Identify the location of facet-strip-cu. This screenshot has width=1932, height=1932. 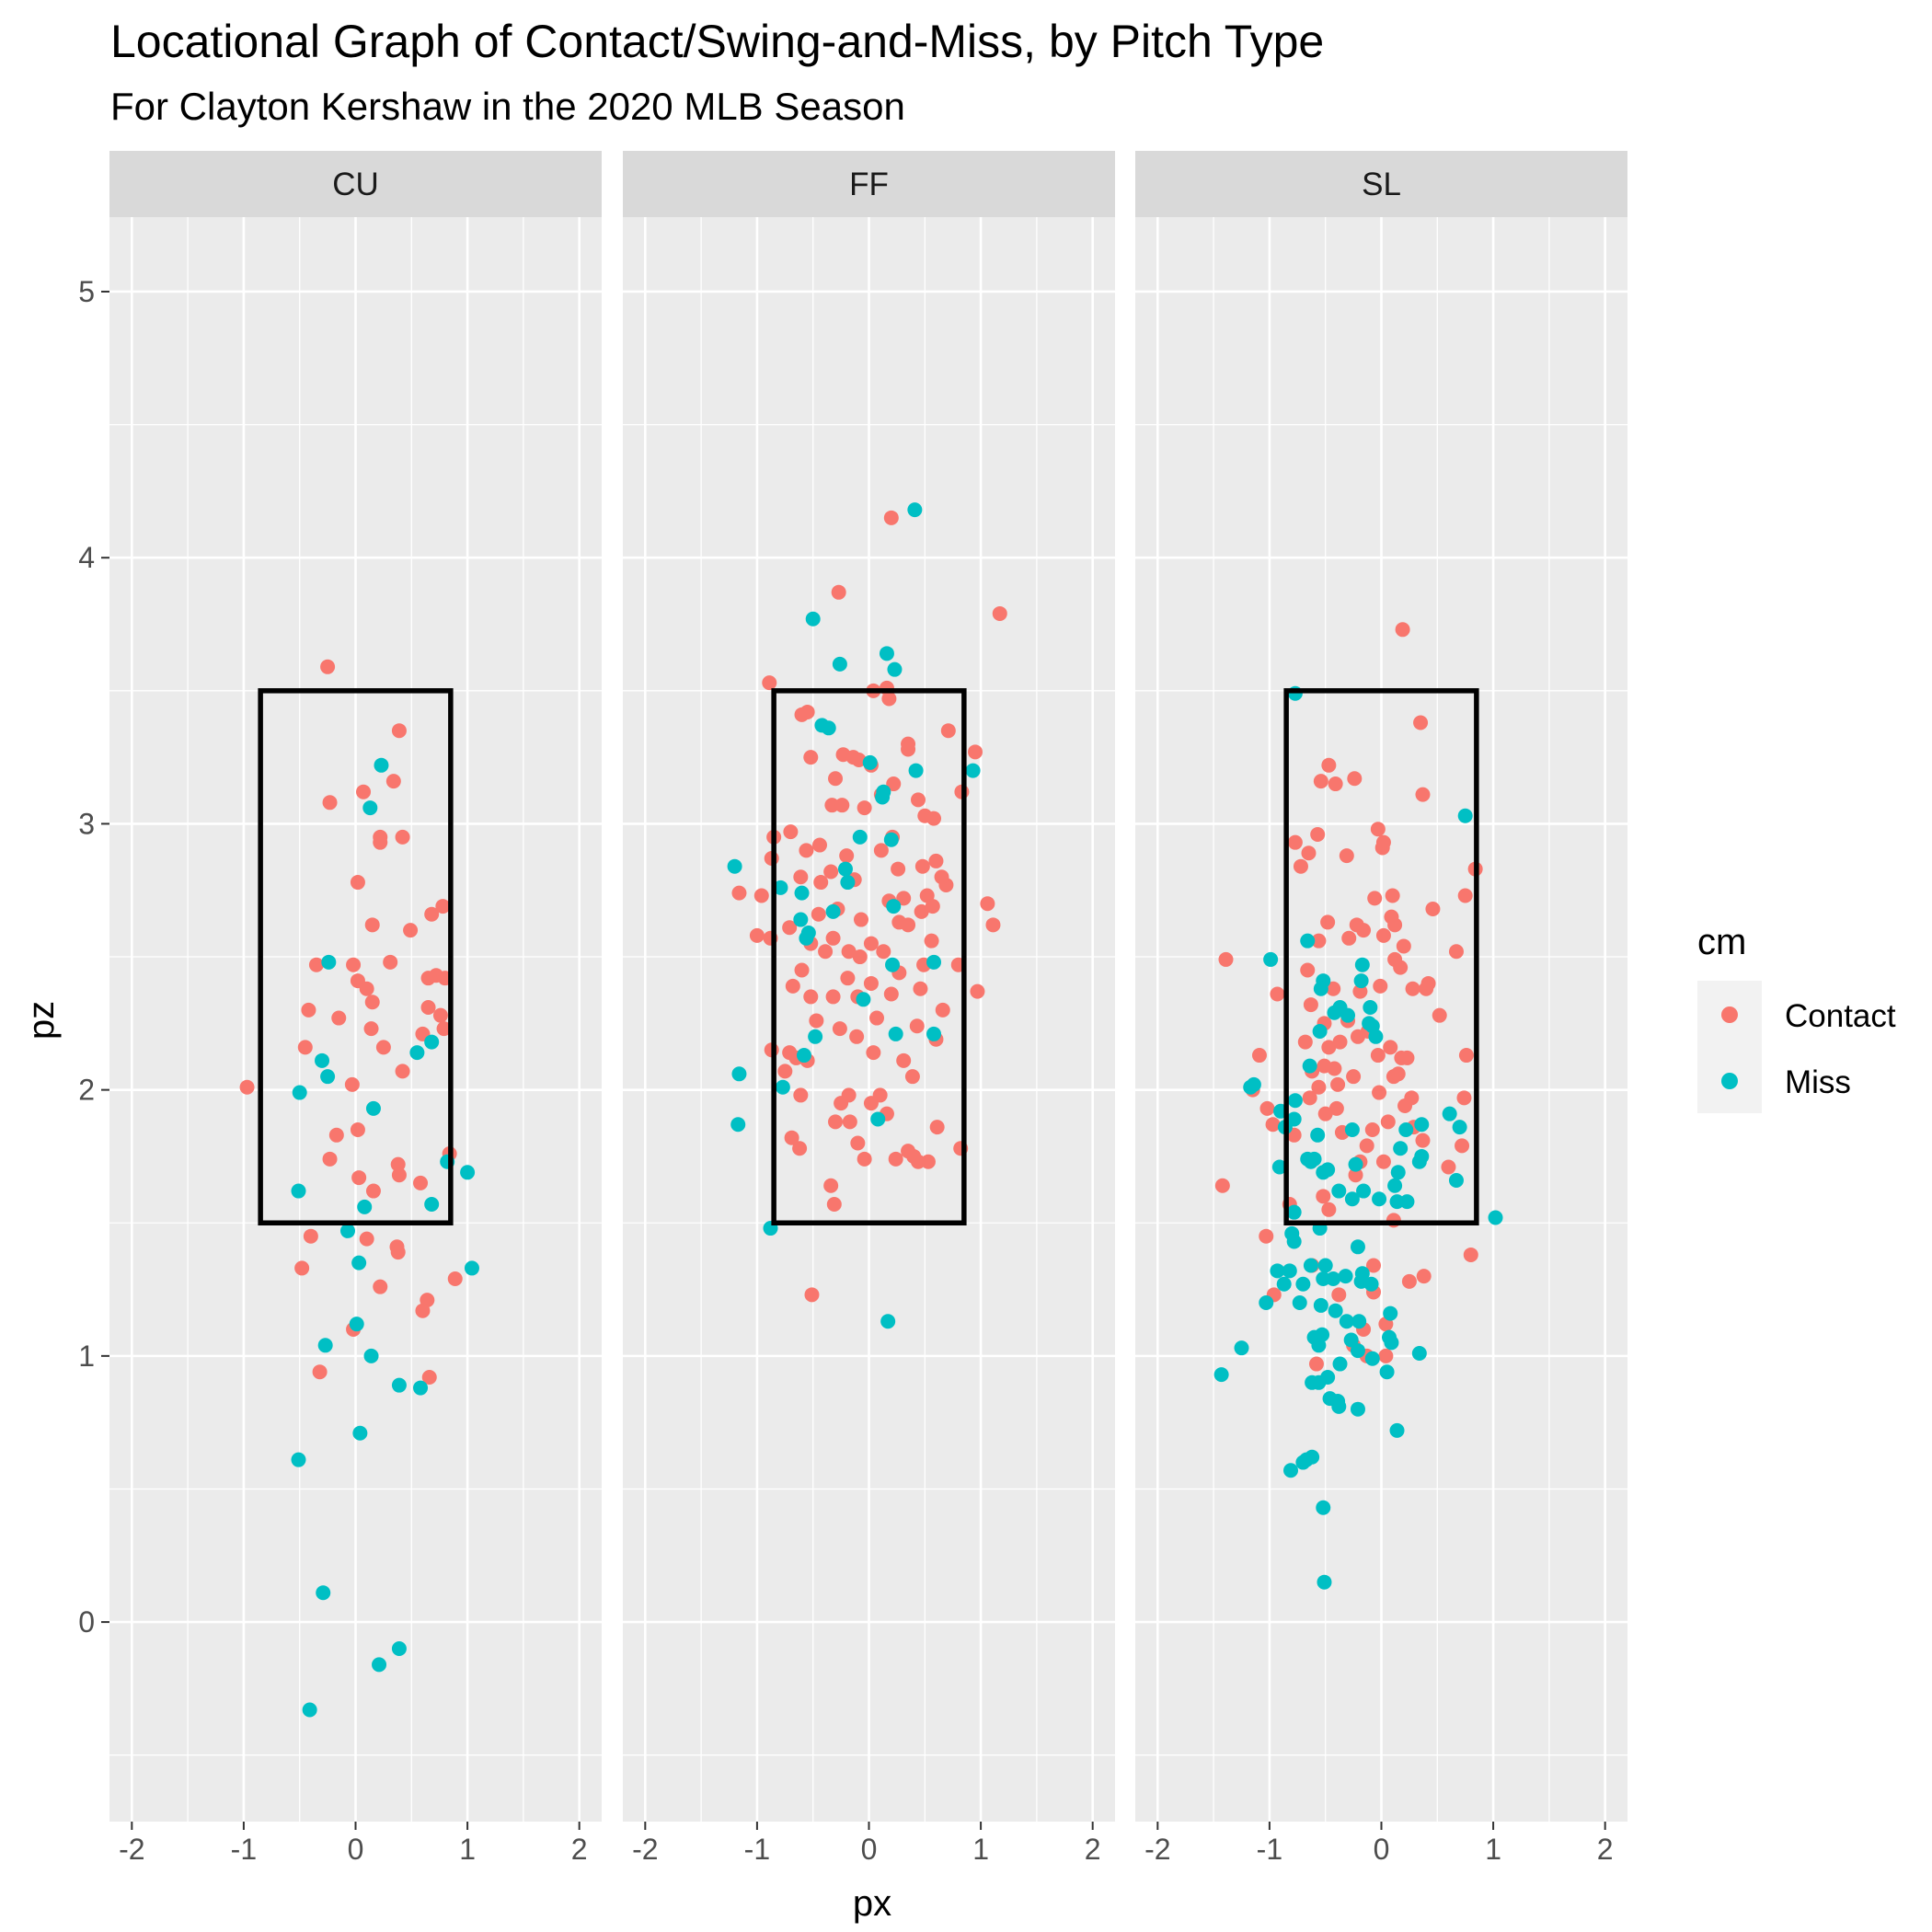
(355, 184).